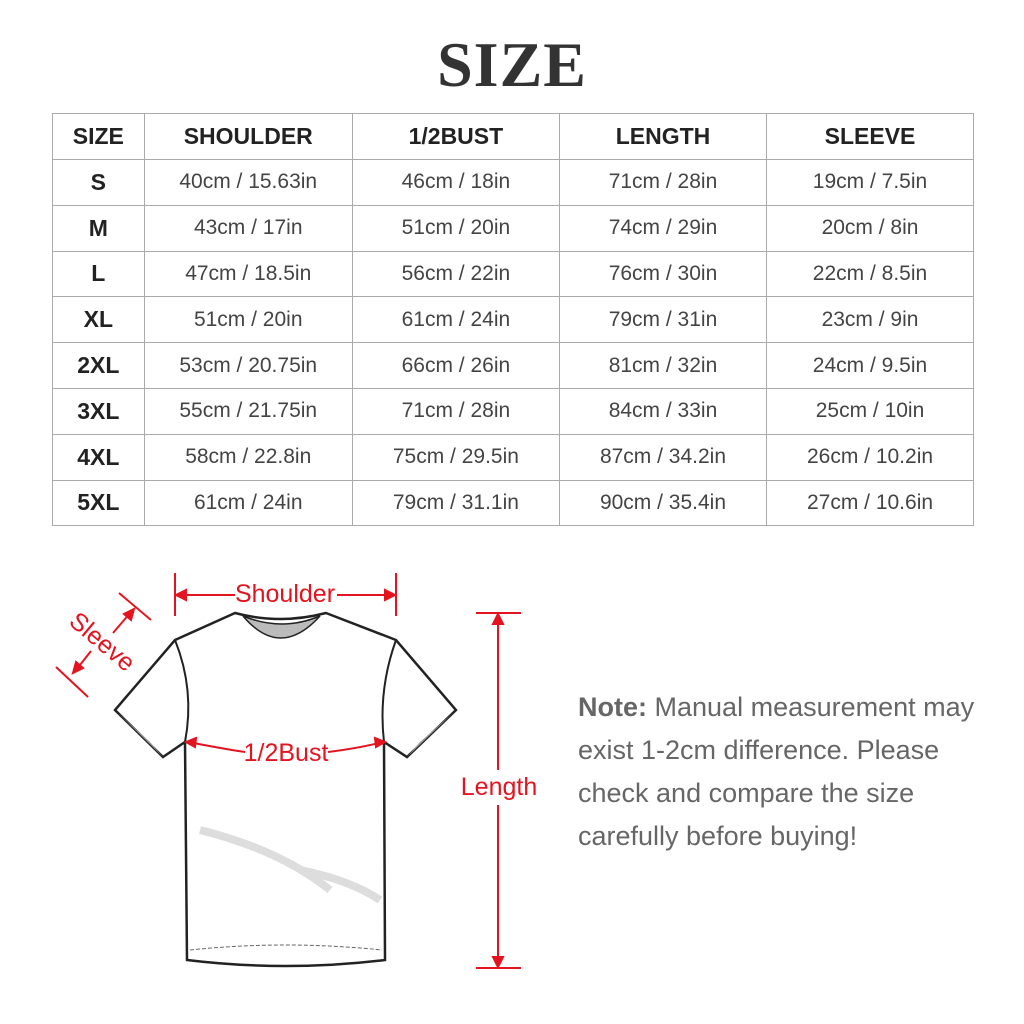 This screenshot has height=1024, width=1024. I want to click on table-header-row: SIZE SHOULDER 1/2BUST LENGTH SLEEVE, so click(513, 136).